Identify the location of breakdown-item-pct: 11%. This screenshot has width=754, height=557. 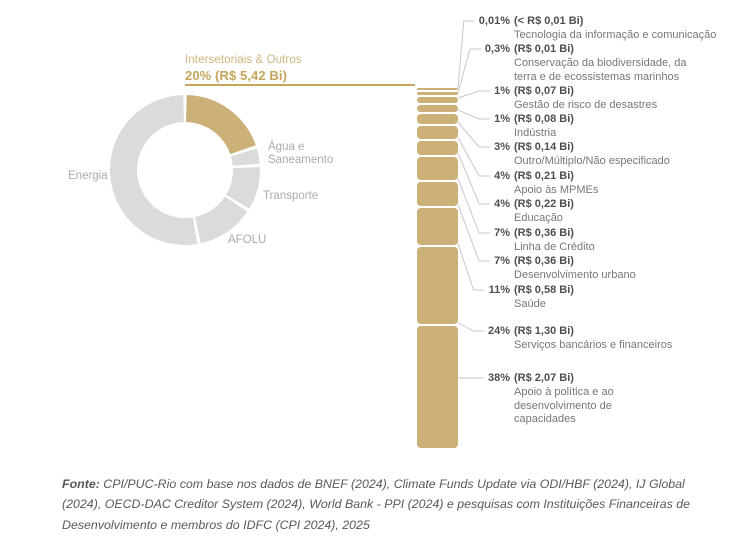
(499, 290).